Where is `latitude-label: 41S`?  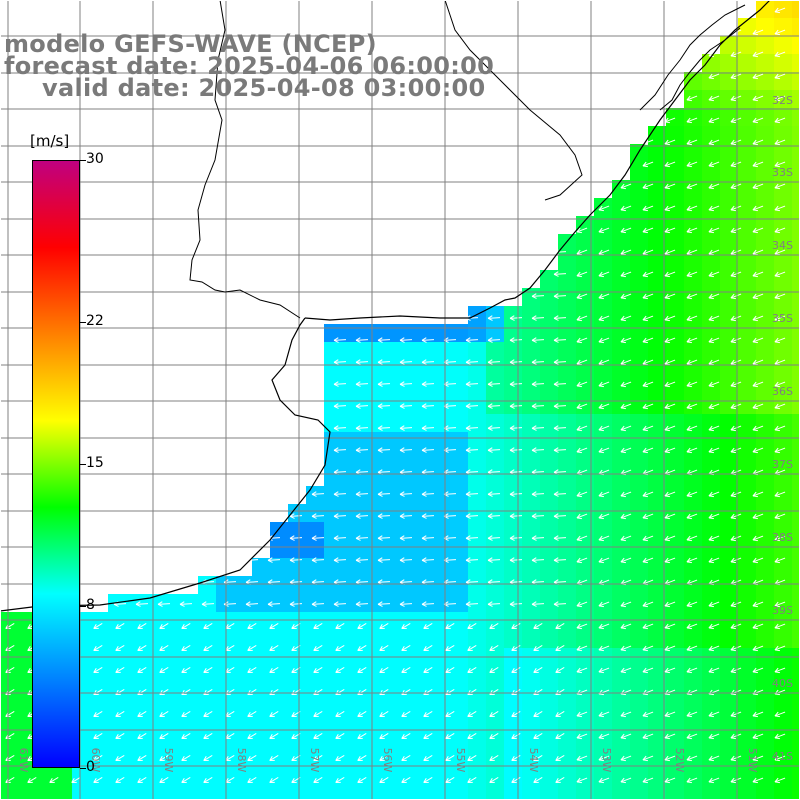 latitude-label: 41S is located at coordinates (782, 756).